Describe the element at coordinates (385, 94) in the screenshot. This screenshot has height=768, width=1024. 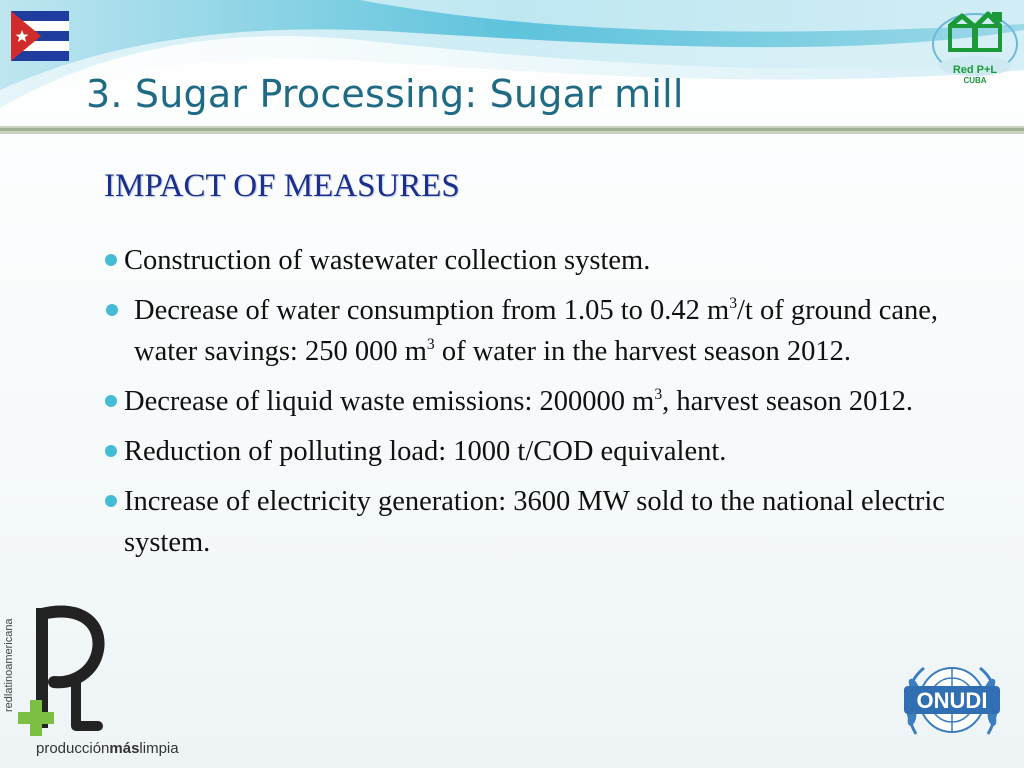
I see `slide-title: 3. Sugar Processing: Sugar mill` at that location.